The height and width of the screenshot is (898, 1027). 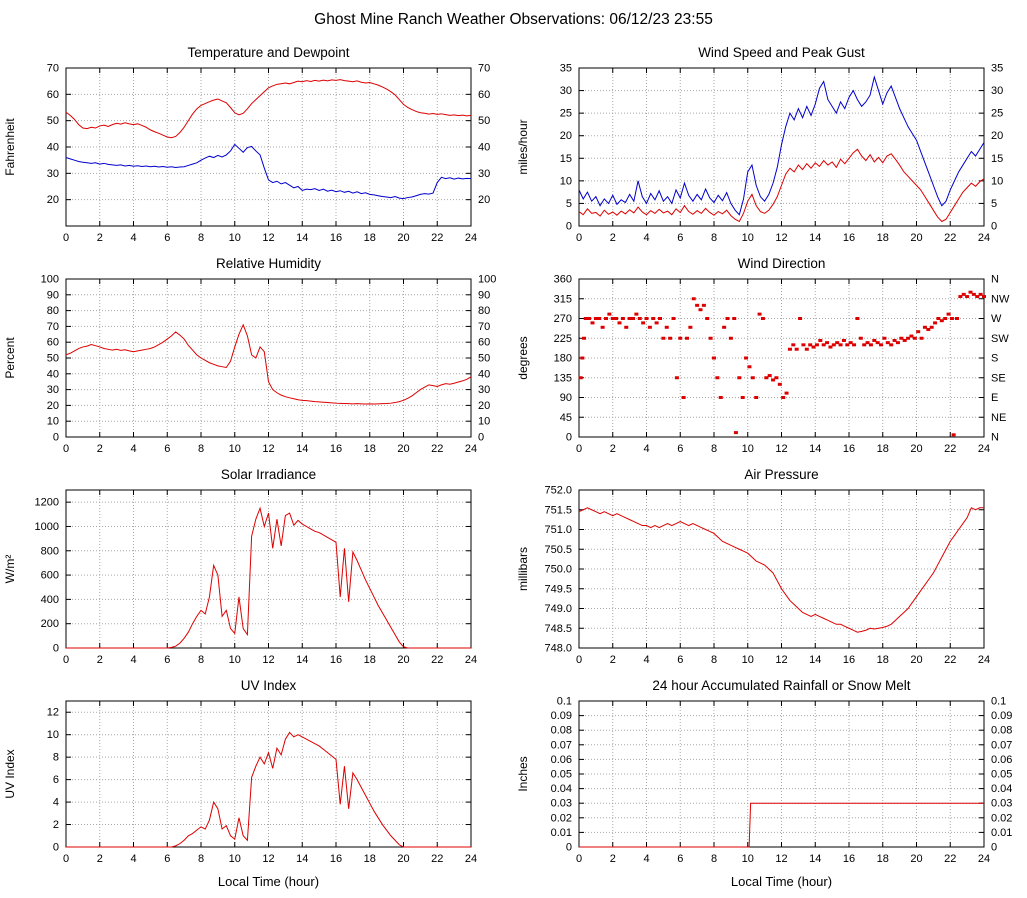 I want to click on y-axis-title: W/m², so click(x=10, y=569).